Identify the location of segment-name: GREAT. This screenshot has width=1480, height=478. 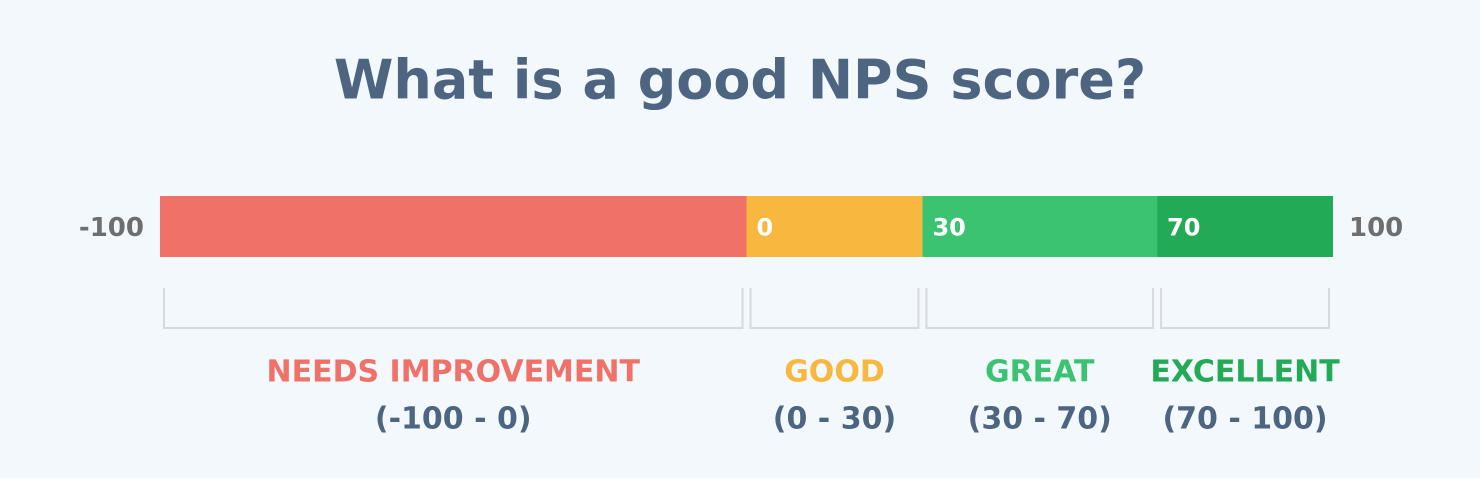
(1040, 372).